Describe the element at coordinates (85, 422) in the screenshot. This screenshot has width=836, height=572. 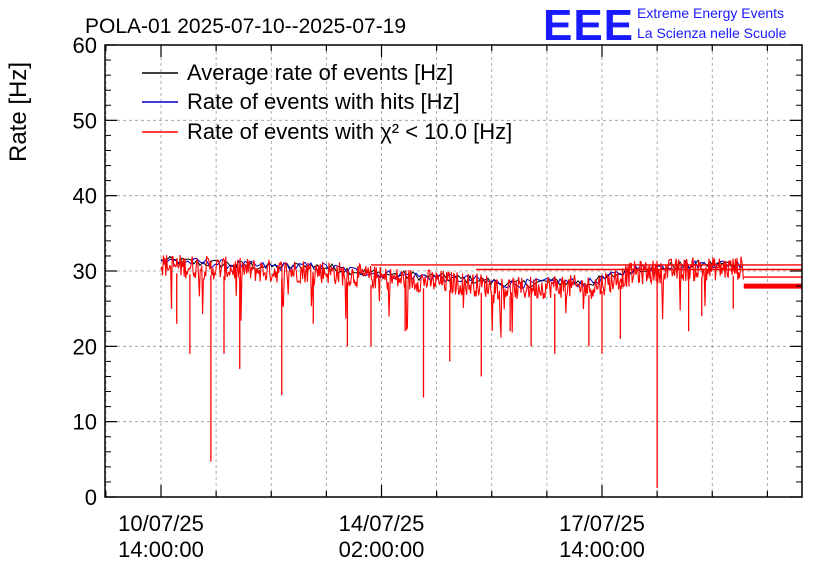
I see `y-tick-label: 10` at that location.